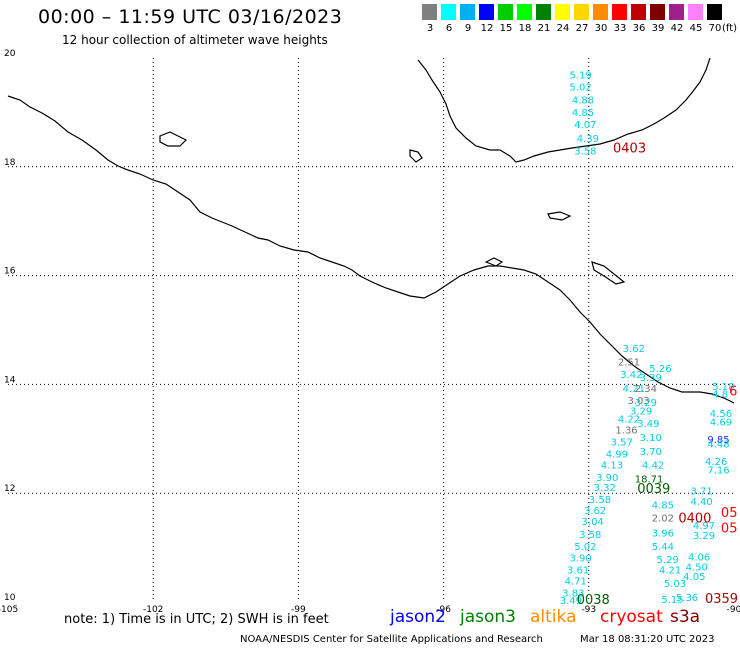 Image resolution: width=740 pixels, height=650 pixels. What do you see at coordinates (595, 511) in the screenshot?
I see `wave-height-value: 3.62` at bounding box center [595, 511].